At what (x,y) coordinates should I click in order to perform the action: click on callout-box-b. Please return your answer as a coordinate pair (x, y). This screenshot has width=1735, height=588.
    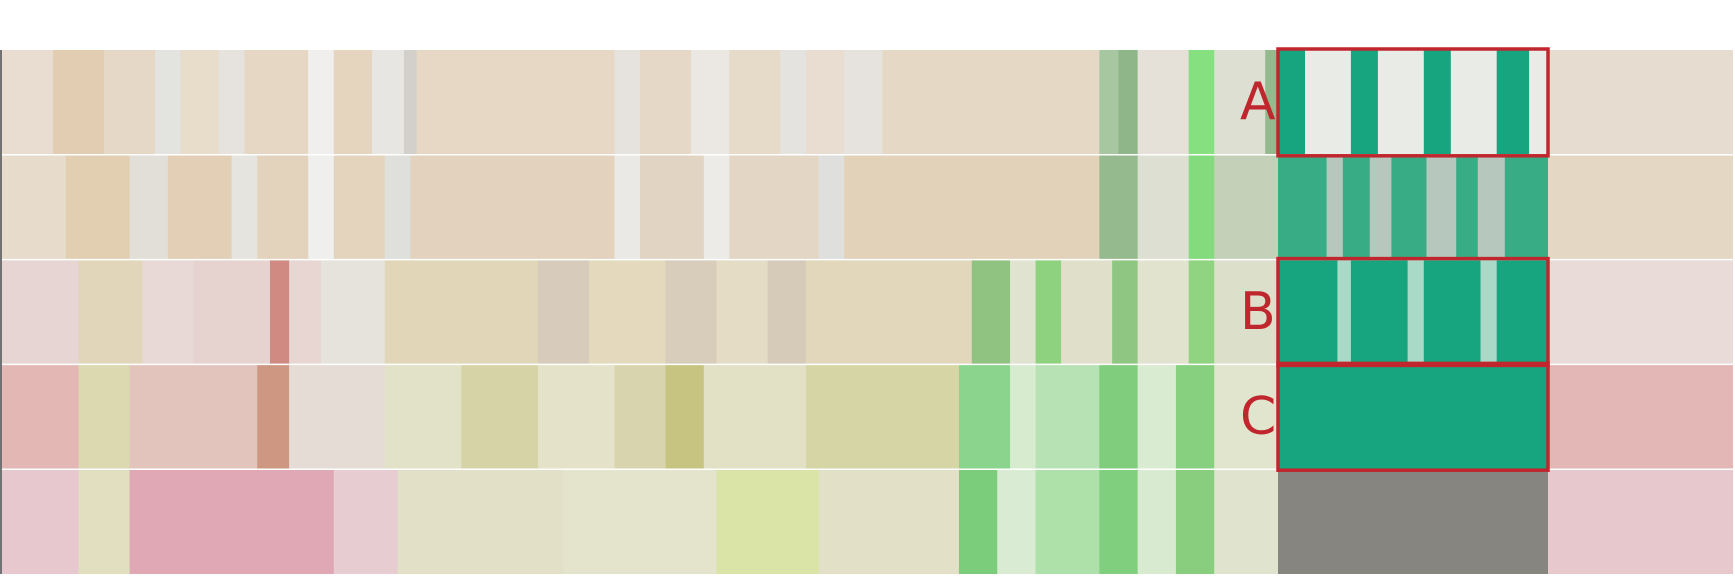
    Looking at the image, I should click on (1413, 312).